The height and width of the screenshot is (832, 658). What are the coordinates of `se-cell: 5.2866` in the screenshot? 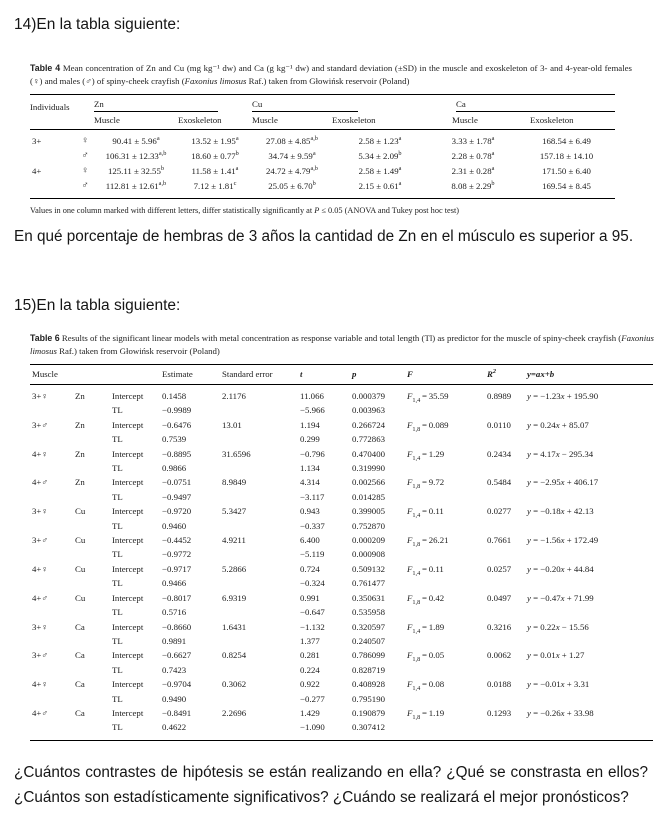 It's located at (234, 568).